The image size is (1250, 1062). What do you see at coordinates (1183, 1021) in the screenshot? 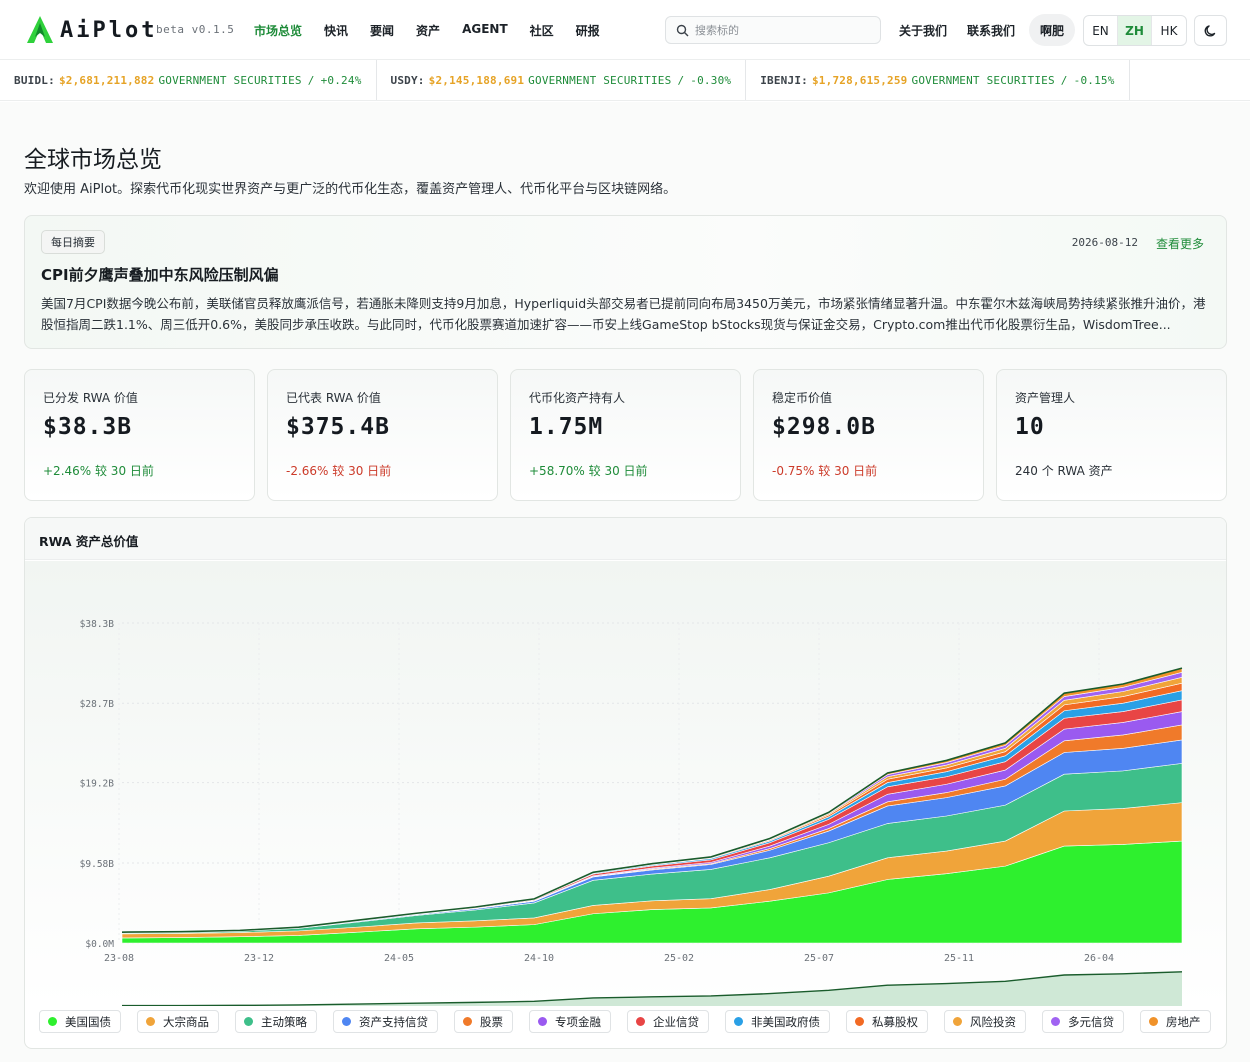
I see `legend-label: 房地产` at bounding box center [1183, 1021].